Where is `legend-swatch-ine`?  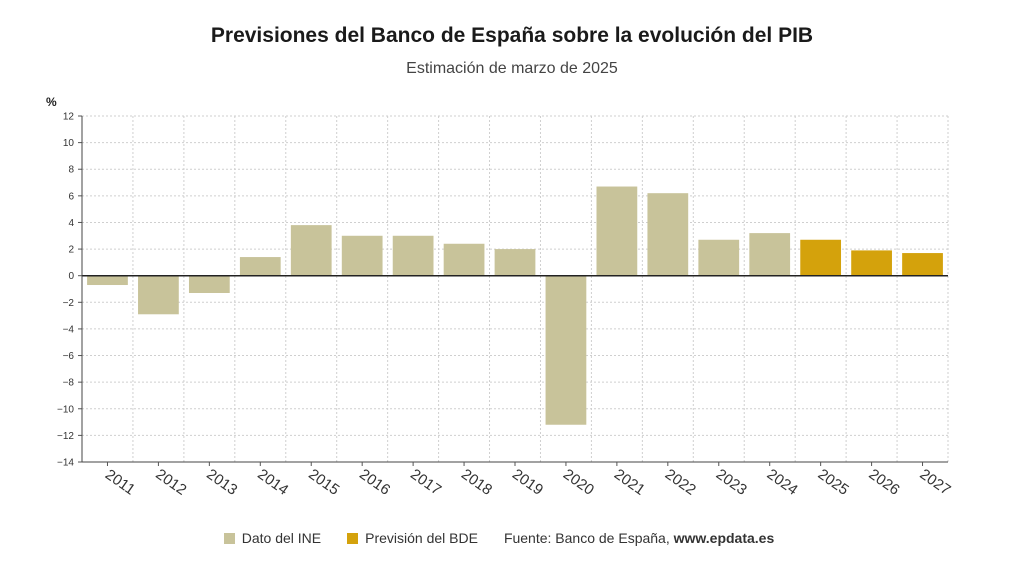 legend-swatch-ine is located at coordinates (229, 538).